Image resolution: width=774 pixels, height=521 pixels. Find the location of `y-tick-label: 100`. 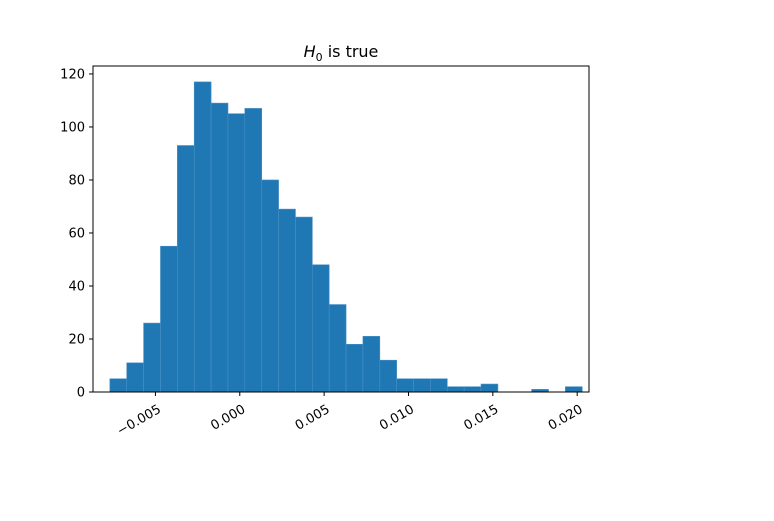

y-tick-label: 100 is located at coordinates (72, 127).